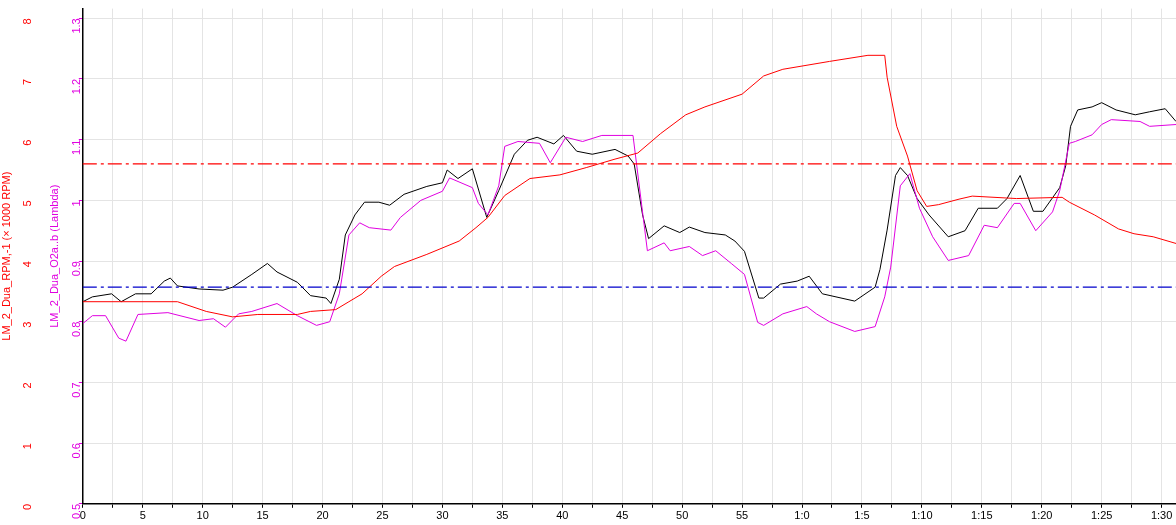  I want to click on y2-tick-label: 1.1, so click(75, 147).